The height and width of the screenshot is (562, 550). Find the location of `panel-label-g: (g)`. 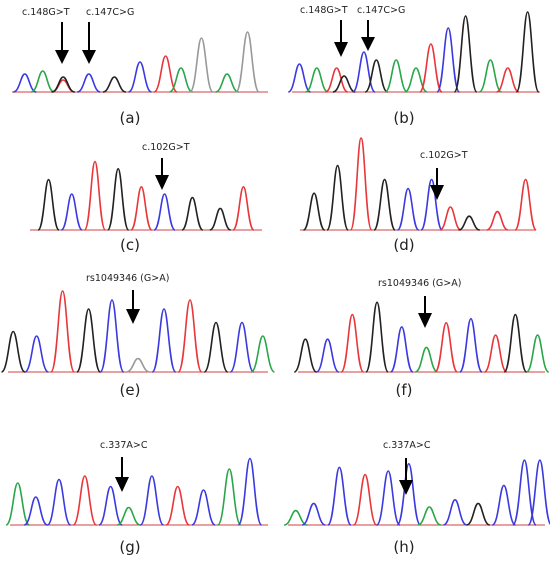

panel-label-g: (g) is located at coordinates (129, 547).